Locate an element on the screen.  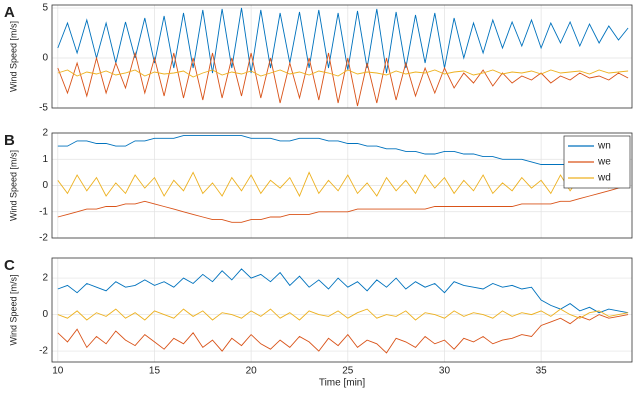
y-tick-label: 1 is located at coordinates (45, 159).